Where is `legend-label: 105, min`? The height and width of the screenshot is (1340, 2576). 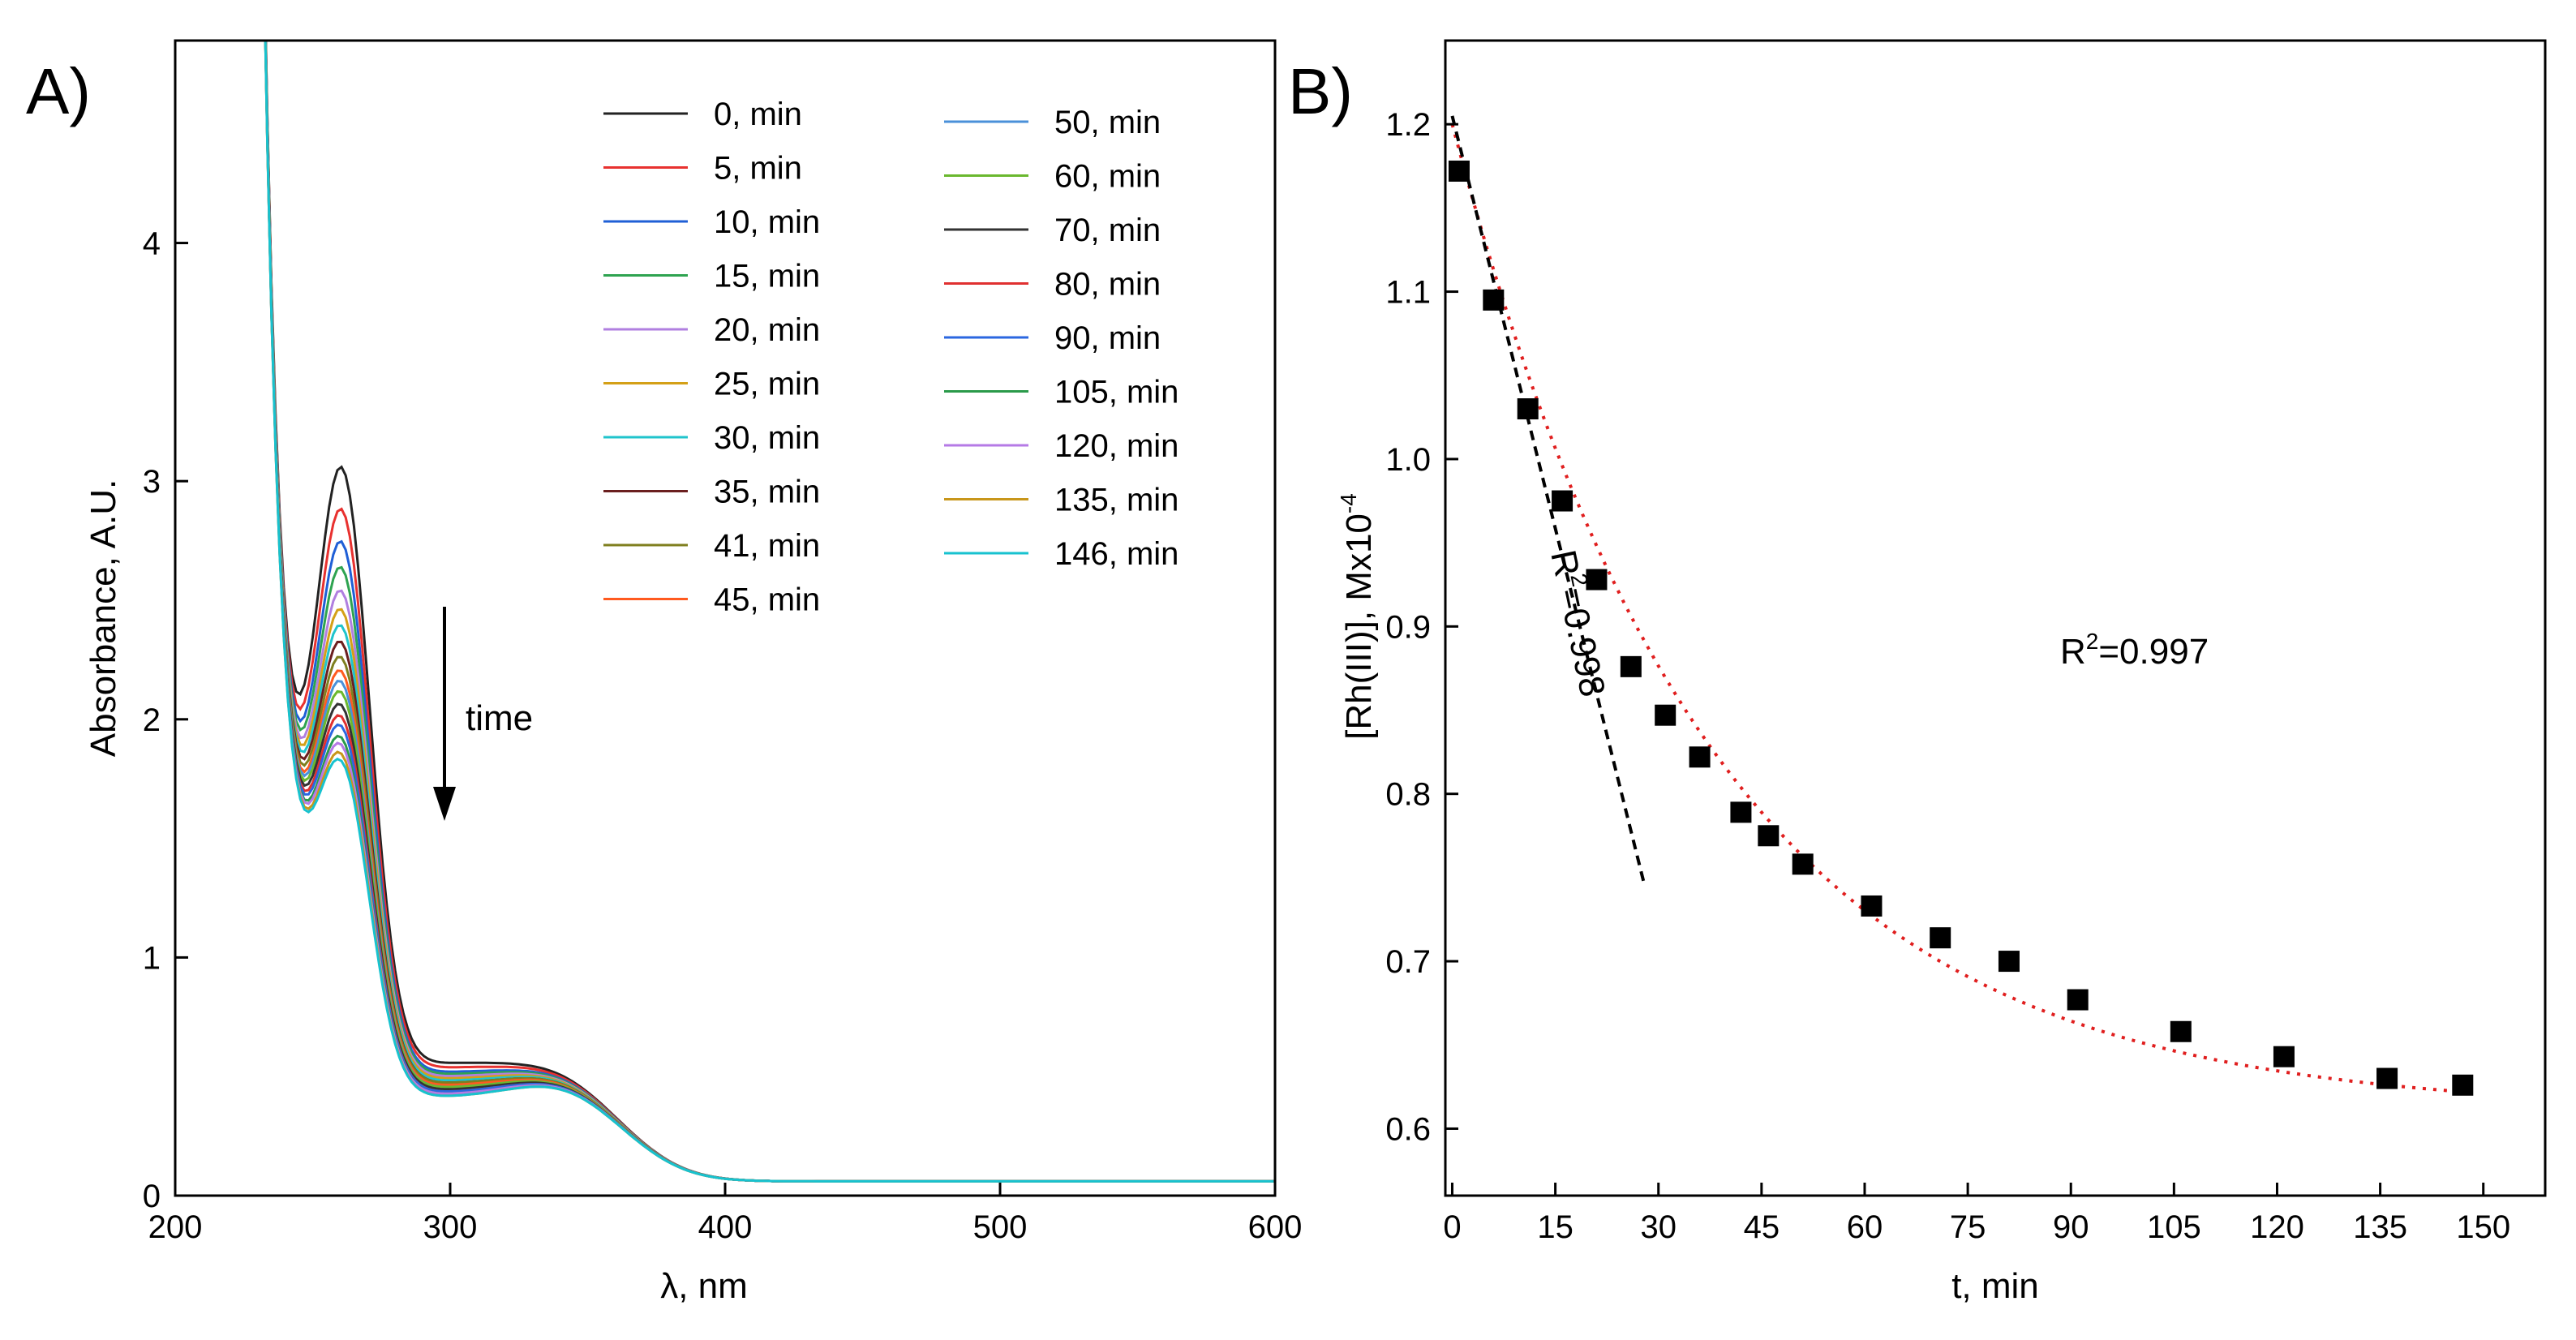 legend-label: 105, min is located at coordinates (1116, 392).